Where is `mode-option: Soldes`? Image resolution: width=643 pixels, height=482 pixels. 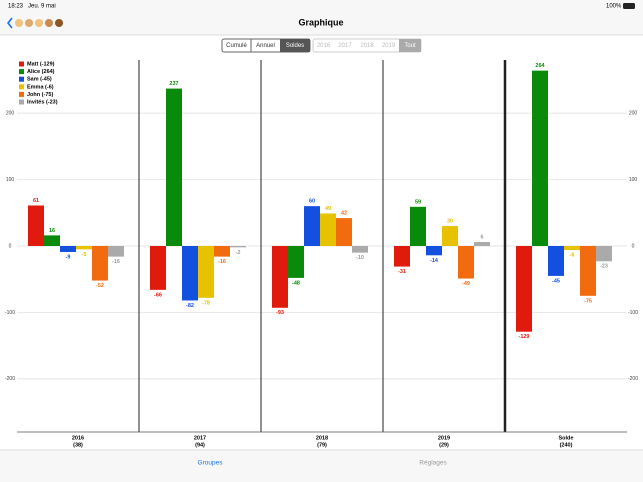 mode-option: Soldes is located at coordinates (295, 46).